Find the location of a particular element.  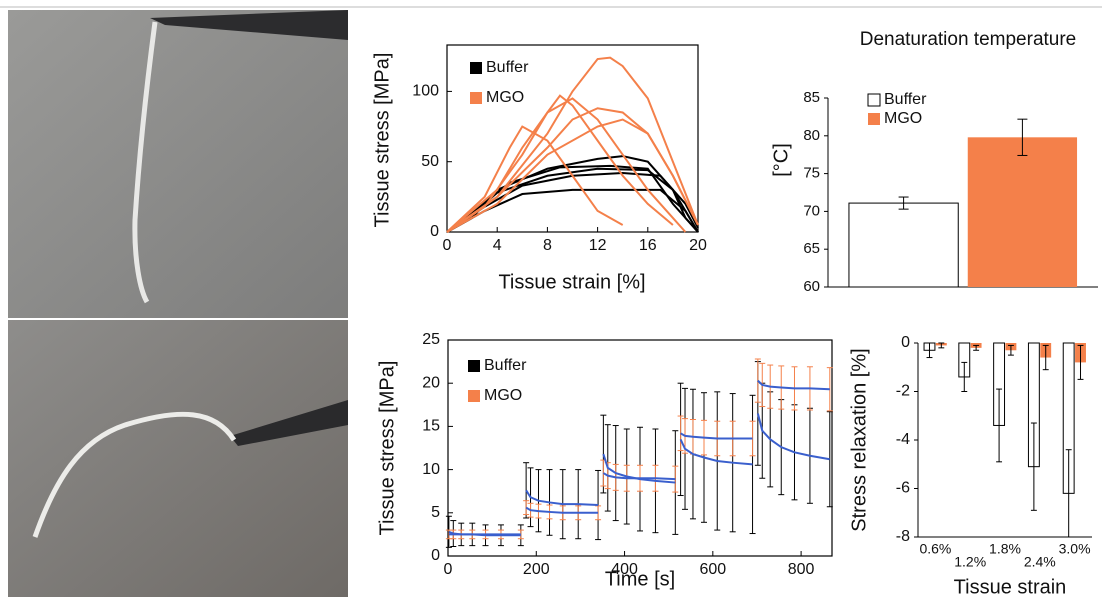

x-tick-label: 4 is located at coordinates (497, 245).